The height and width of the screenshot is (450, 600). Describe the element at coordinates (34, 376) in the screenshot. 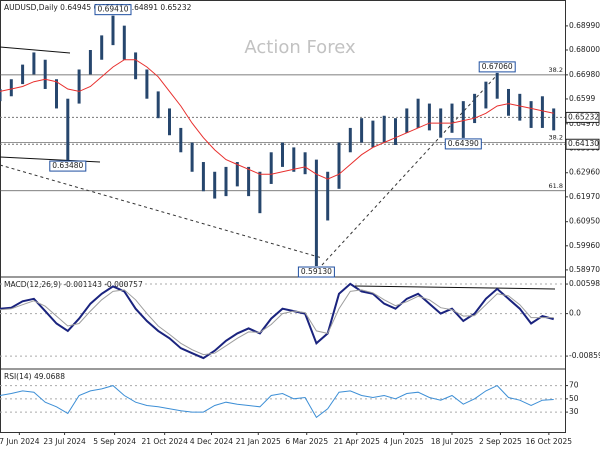

I see `pane-title: RSI(14) 49.0688` at that location.